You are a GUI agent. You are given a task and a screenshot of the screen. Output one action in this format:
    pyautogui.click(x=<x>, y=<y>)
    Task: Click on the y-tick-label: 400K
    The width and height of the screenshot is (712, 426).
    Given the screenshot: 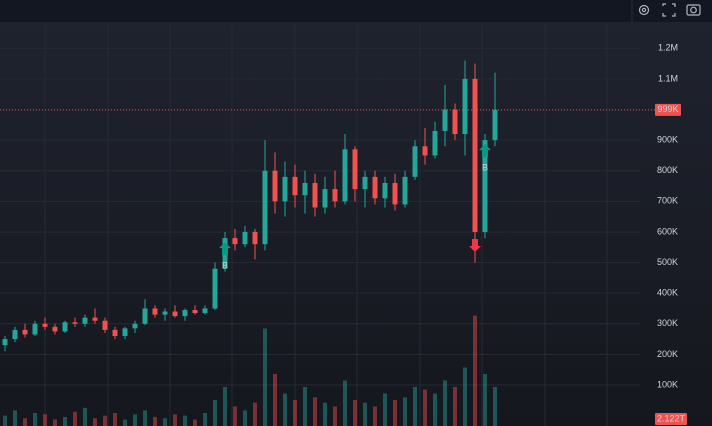 What is the action you would take?
    pyautogui.click(x=667, y=293)
    